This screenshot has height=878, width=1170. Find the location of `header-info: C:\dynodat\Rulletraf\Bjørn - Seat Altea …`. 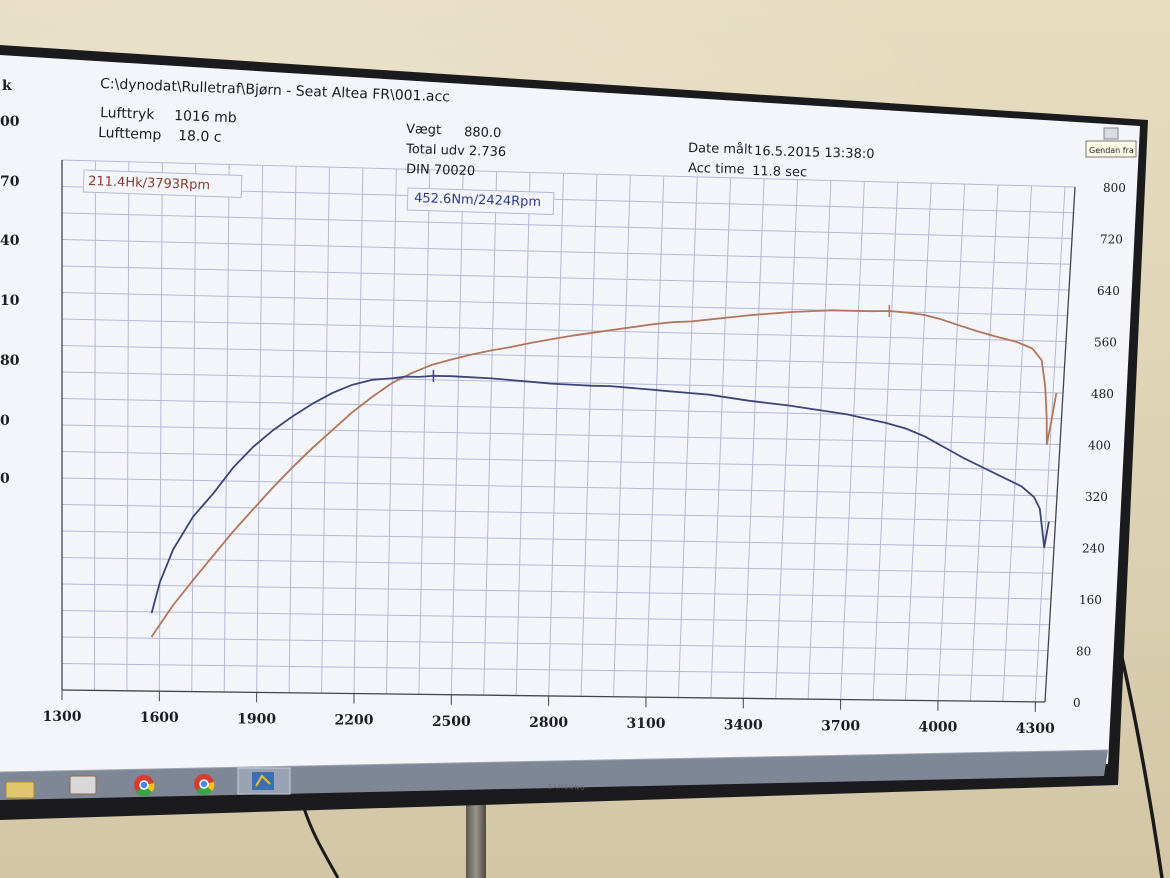

header-info: C:\dynodat\Rulletraf\Bjørn - Seat Altea … is located at coordinates (486, 128).